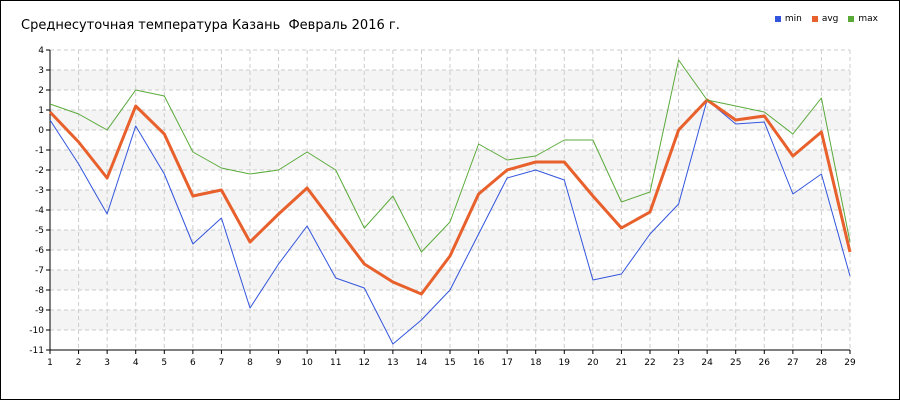 This screenshot has height=400, width=900. Describe the element at coordinates (830, 19) in the screenshot. I see `legend-label-avg: avg` at that location.